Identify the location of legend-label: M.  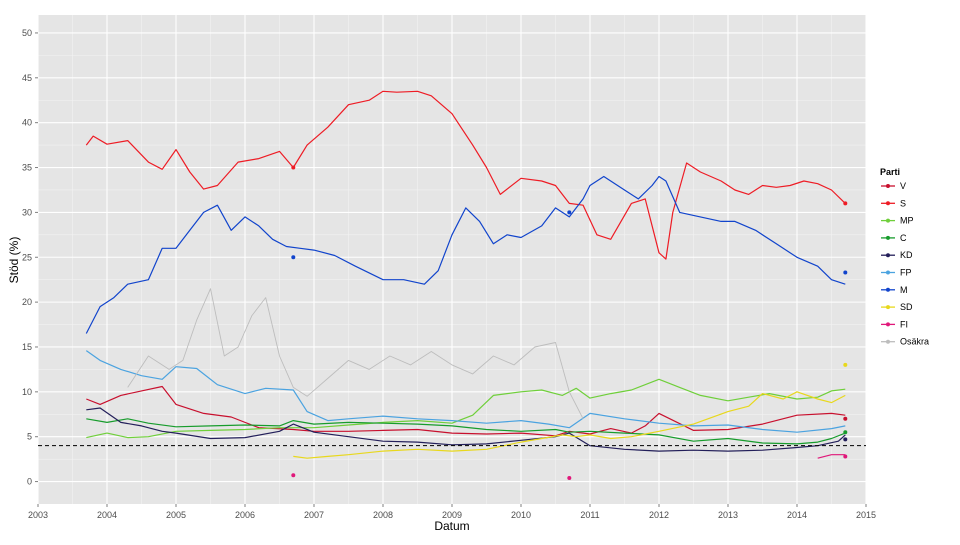
(904, 290).